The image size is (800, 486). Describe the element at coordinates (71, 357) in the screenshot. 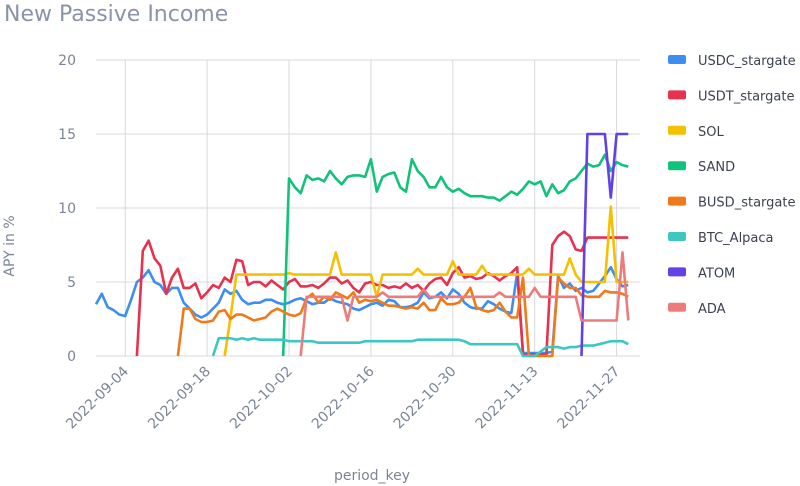

I see `y-tick-label: 0` at that location.